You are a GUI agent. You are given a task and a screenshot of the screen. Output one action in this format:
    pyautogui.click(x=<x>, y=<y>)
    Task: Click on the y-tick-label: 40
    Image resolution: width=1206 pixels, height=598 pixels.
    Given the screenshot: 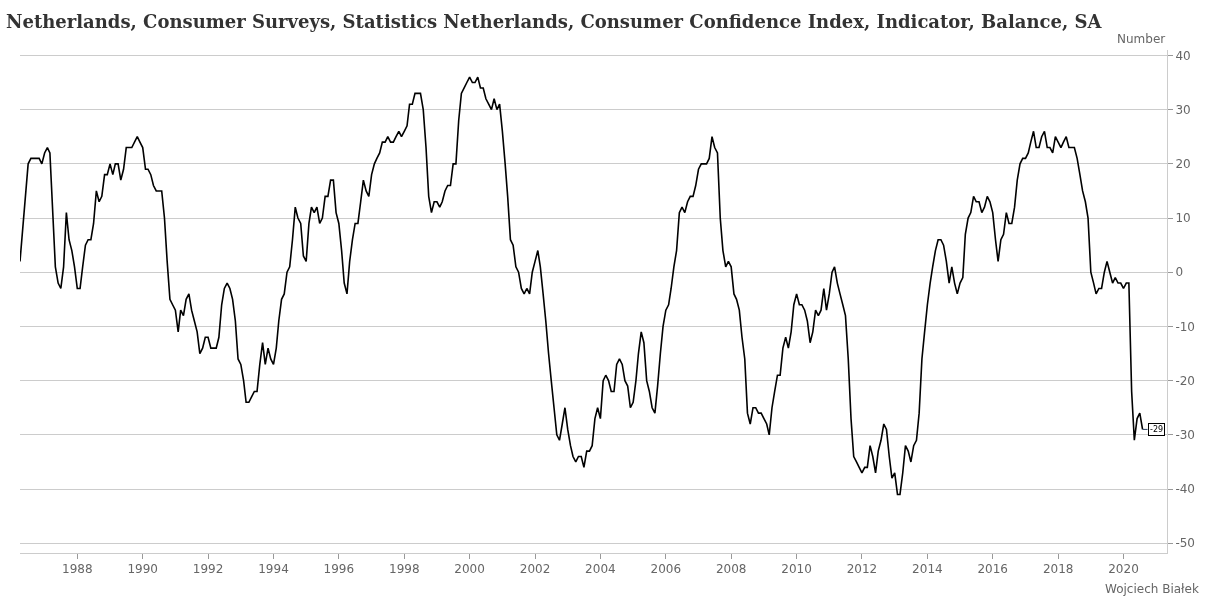 What is the action you would take?
    pyautogui.click(x=1183, y=55)
    